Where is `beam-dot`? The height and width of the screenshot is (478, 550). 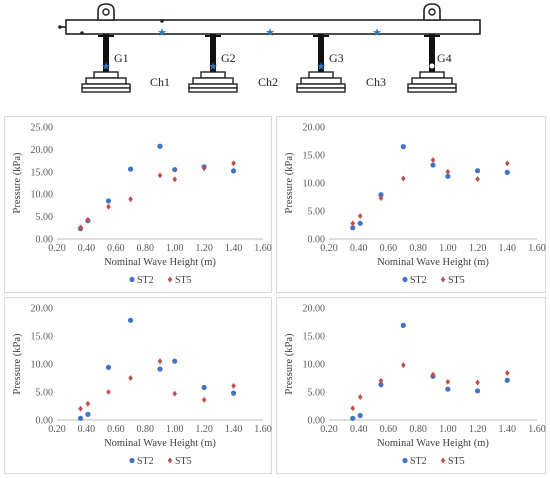 beam-dot is located at coordinates (162, 21).